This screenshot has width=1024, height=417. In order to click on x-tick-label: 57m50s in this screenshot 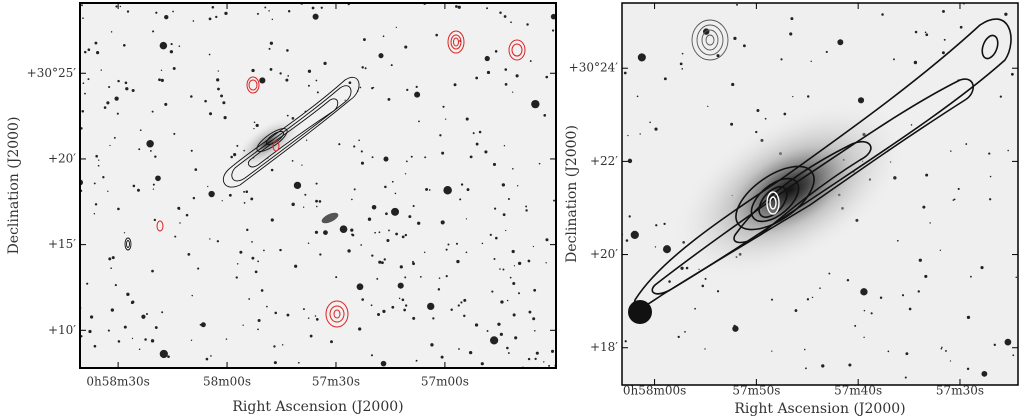, I will do `click(756, 391)`.